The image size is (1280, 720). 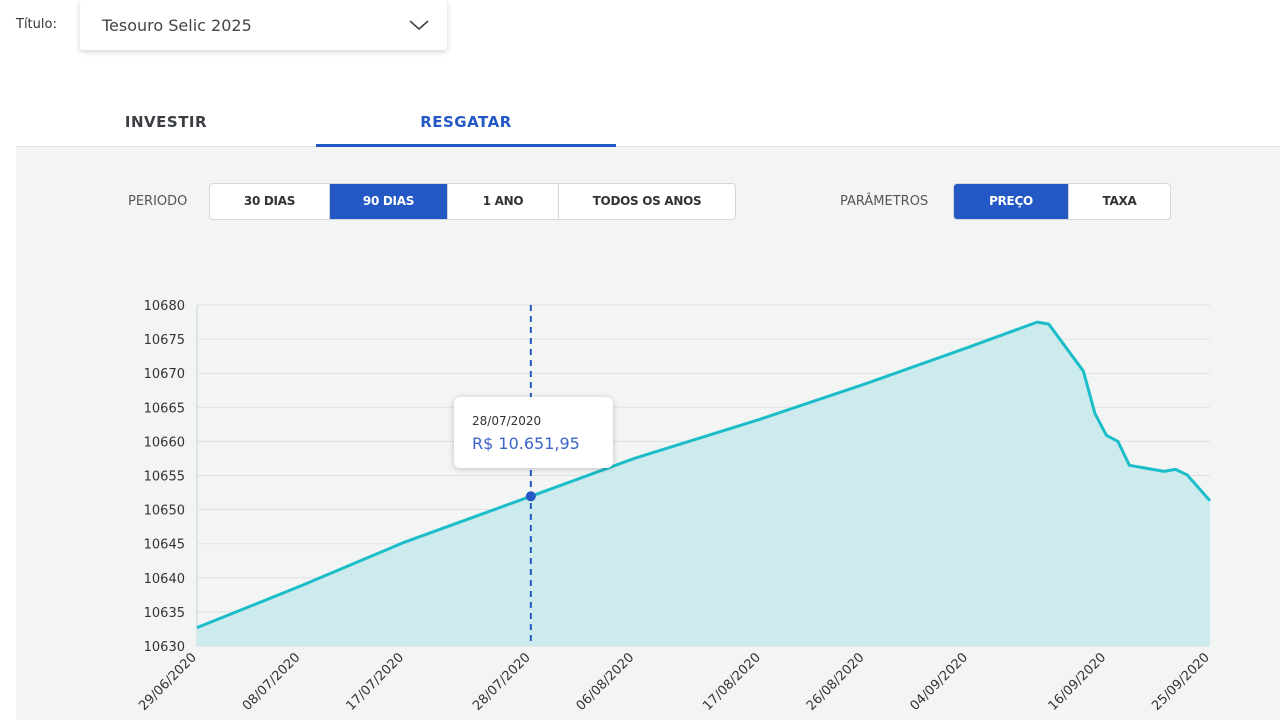 What do you see at coordinates (1078, 682) in the screenshot?
I see `x-tick-label: 16/09/2020` at bounding box center [1078, 682].